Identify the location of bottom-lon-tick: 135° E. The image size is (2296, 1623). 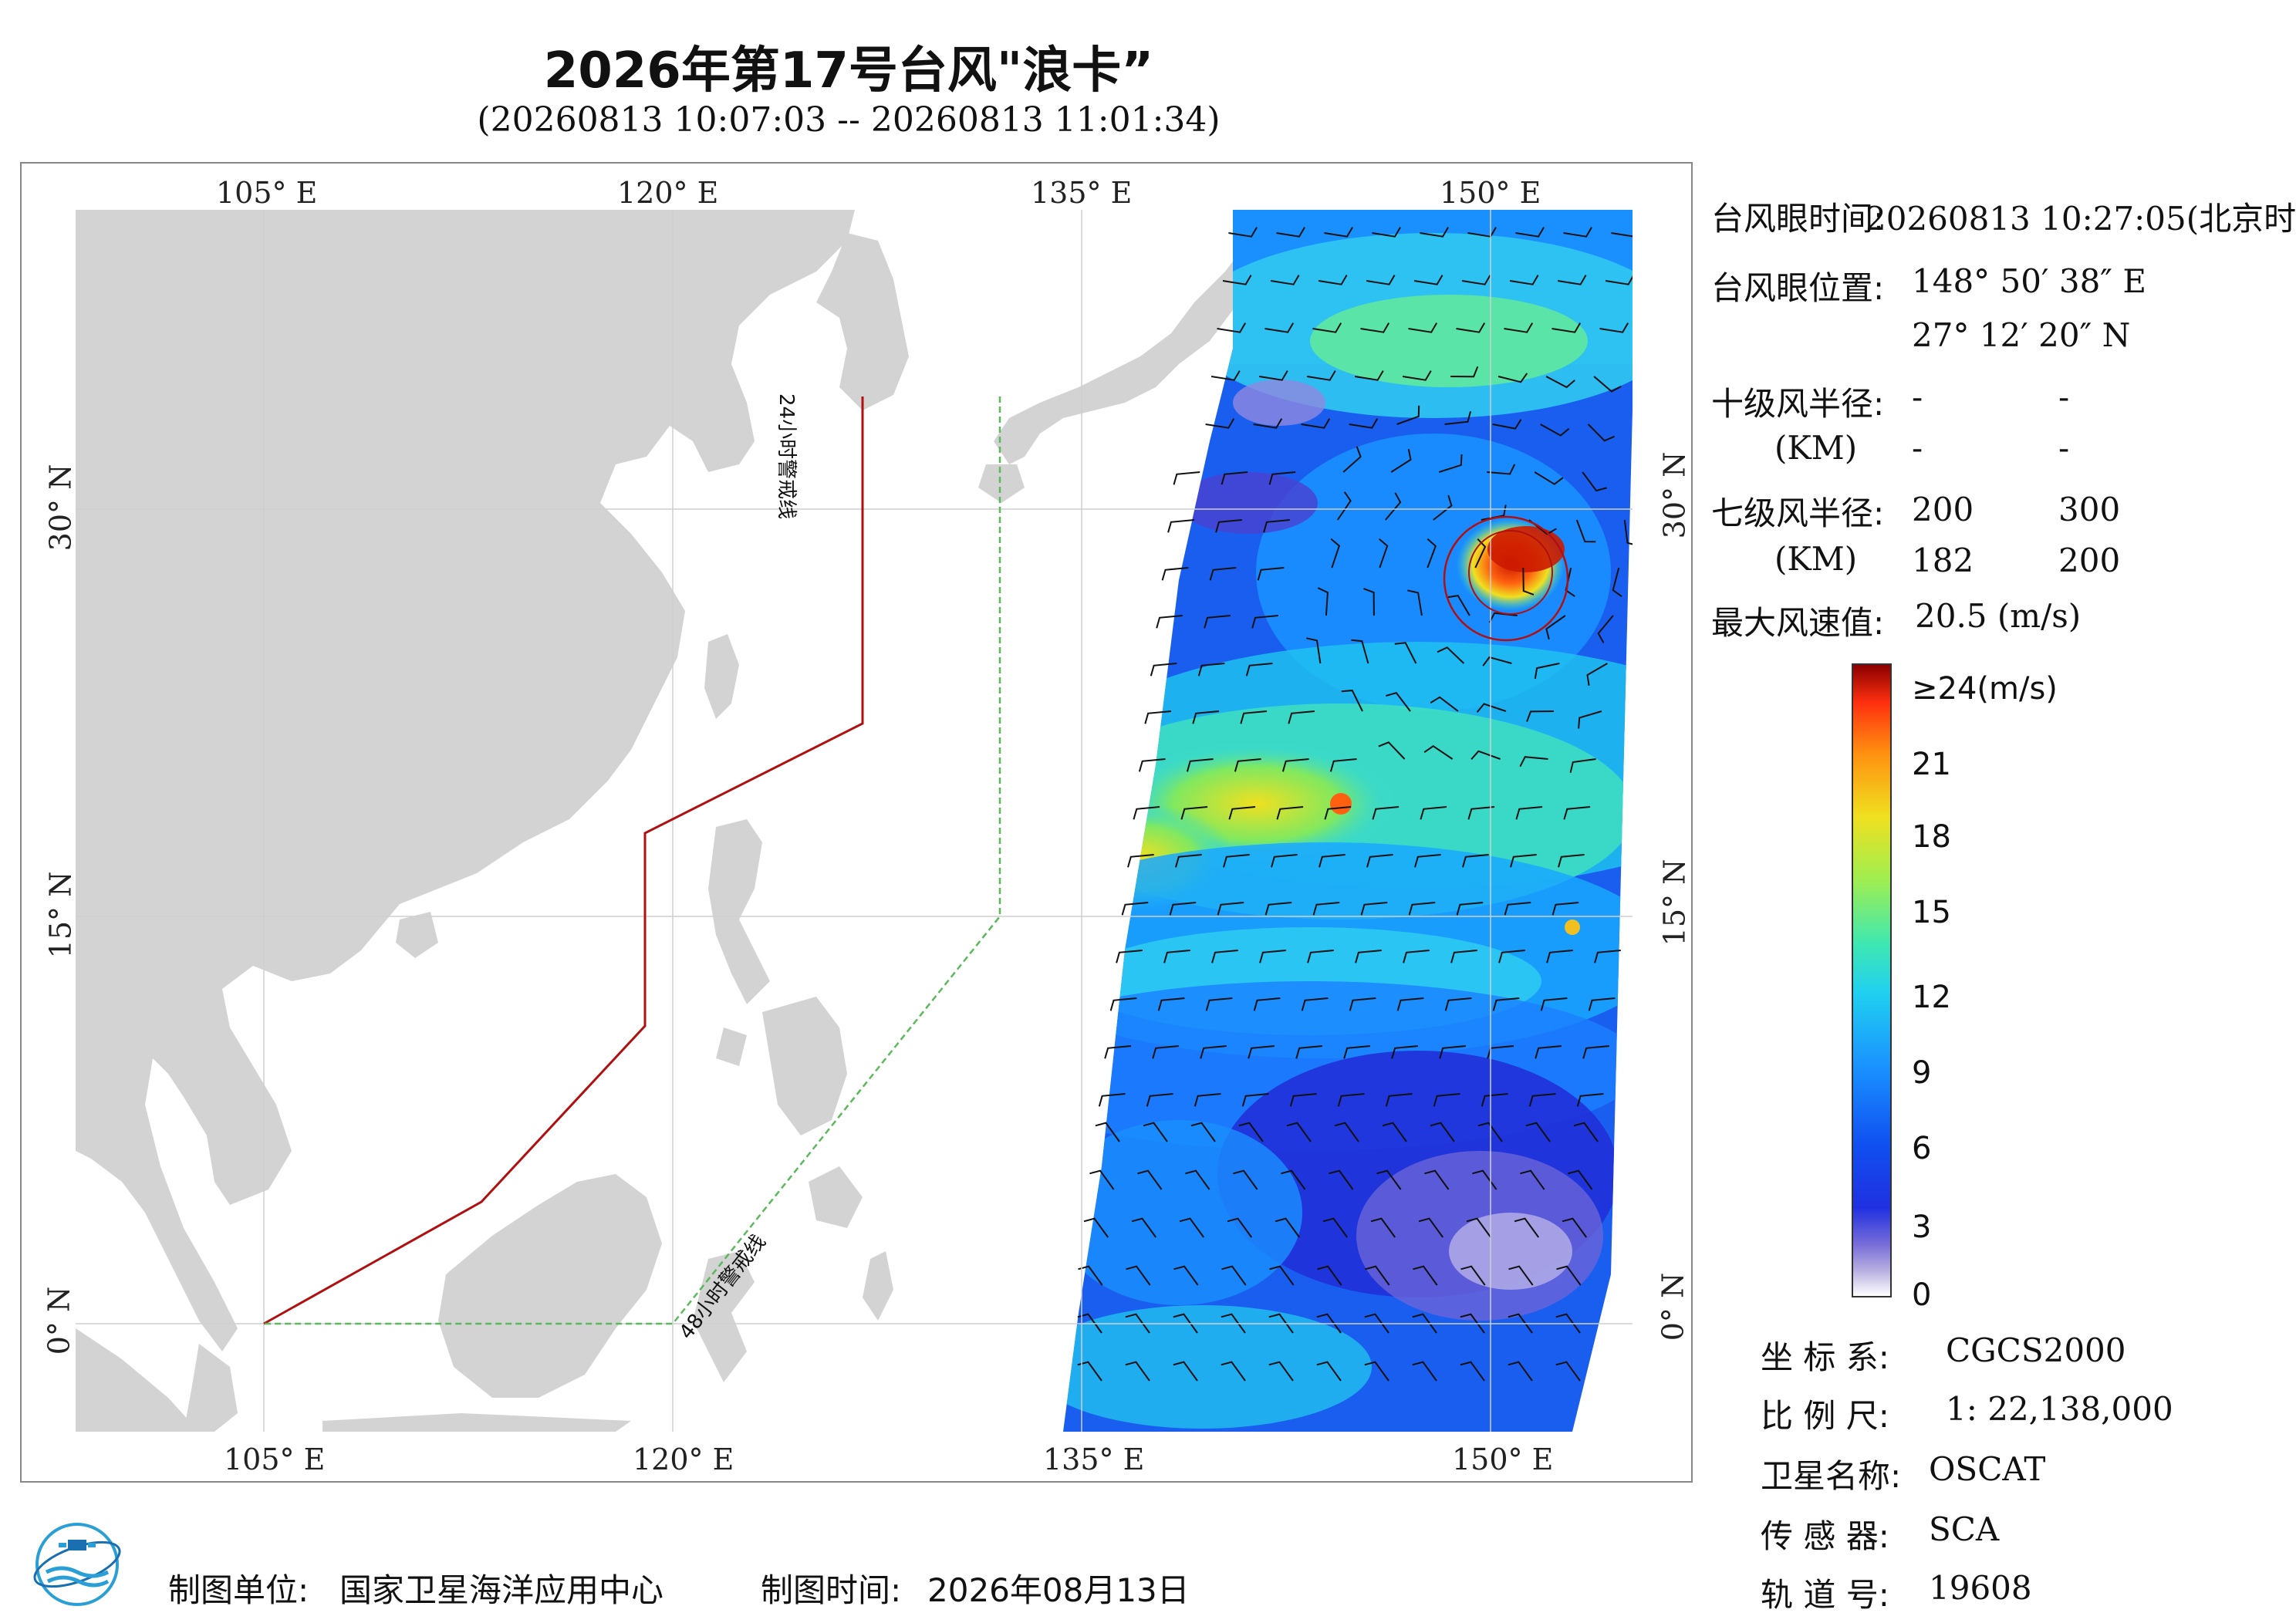
(1094, 1459).